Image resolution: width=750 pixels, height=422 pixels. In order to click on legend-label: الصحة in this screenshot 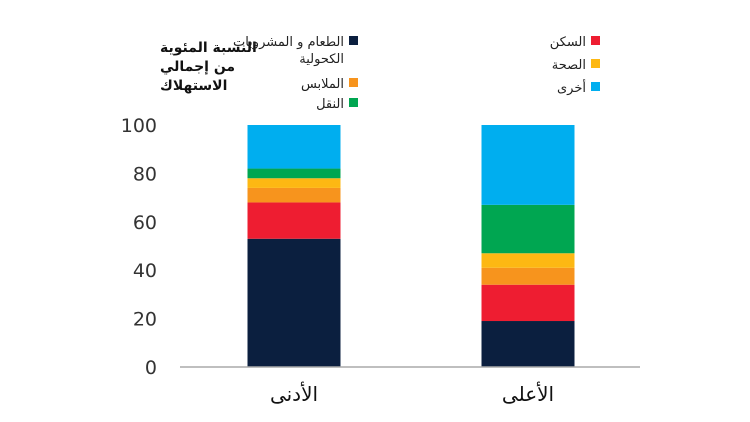, I will do `click(569, 65)`.